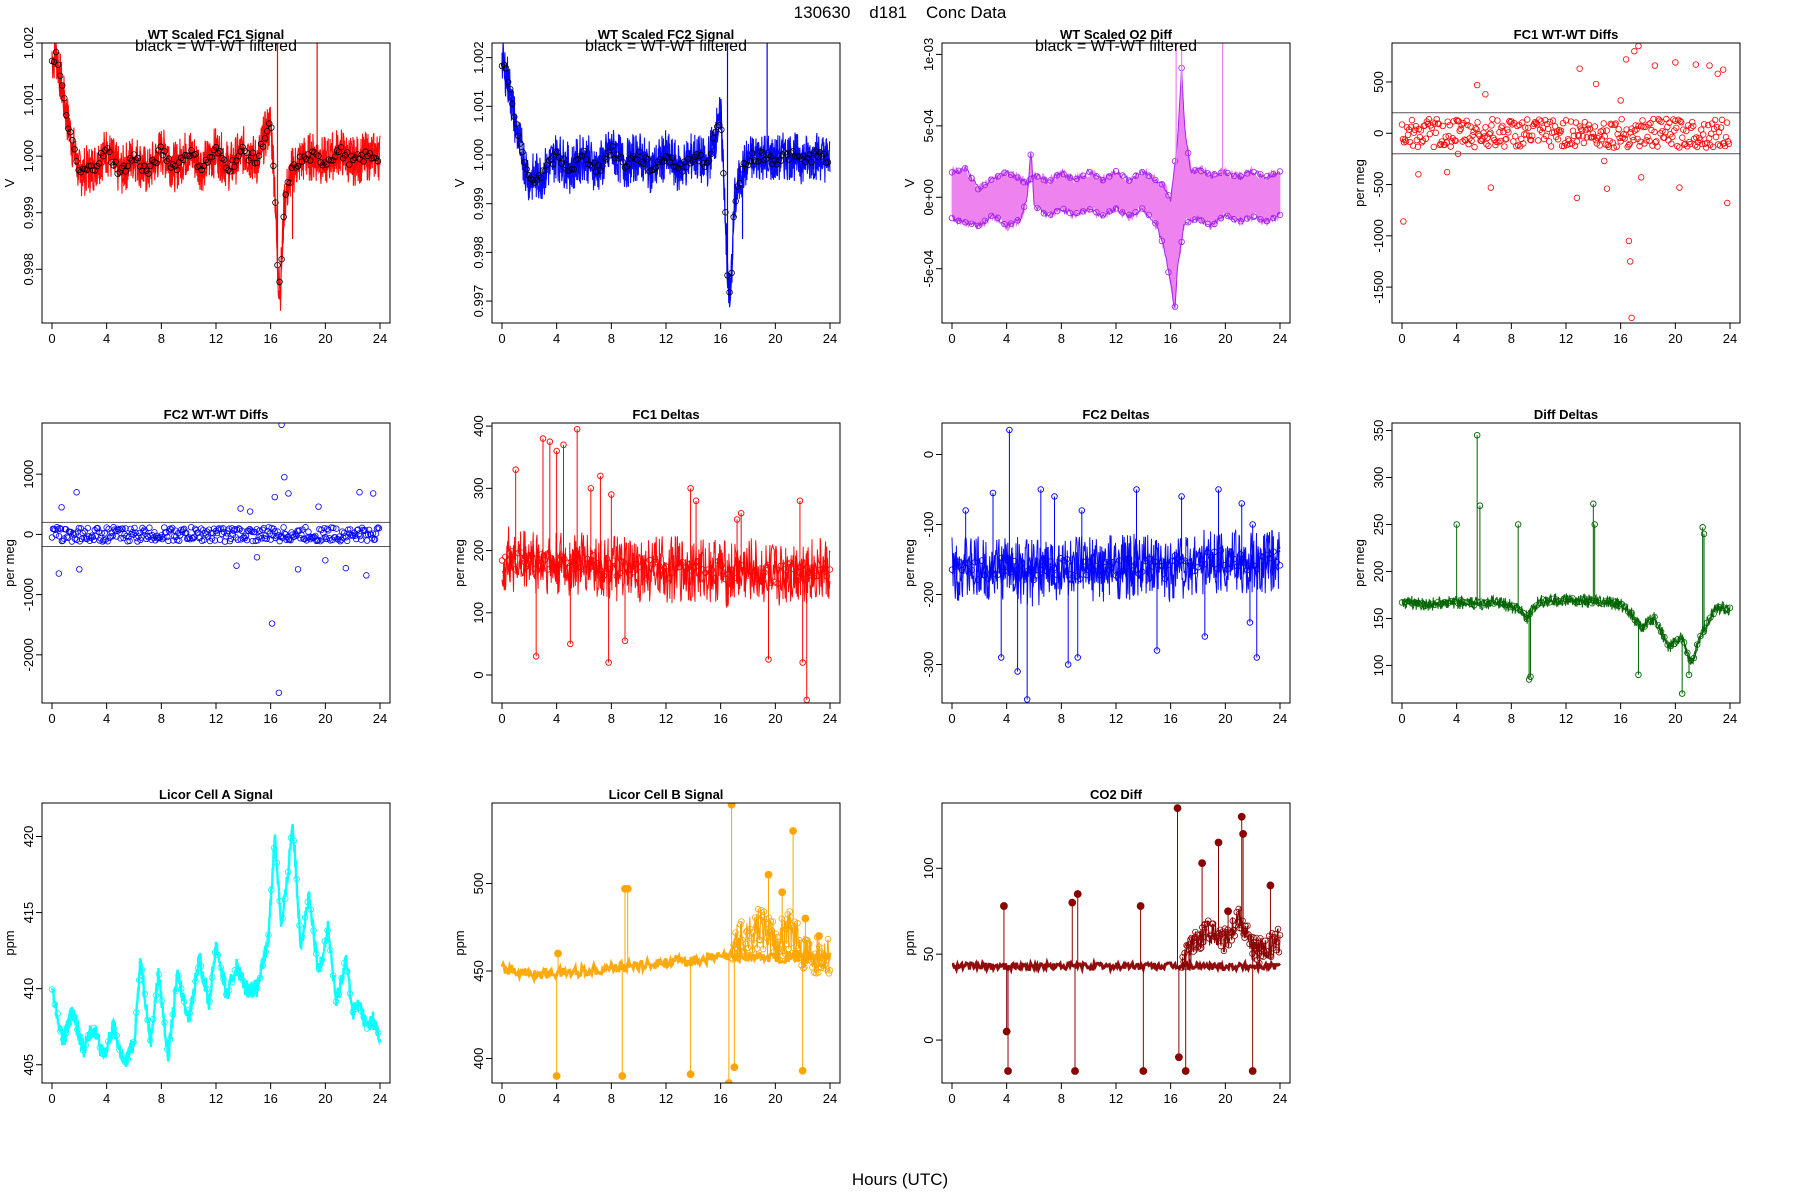 Image resolution: width=1800 pixels, height=1200 pixels. What do you see at coordinates (666, 794) in the screenshot?
I see `chart-title-p10: Licor Cell B Signal` at bounding box center [666, 794].